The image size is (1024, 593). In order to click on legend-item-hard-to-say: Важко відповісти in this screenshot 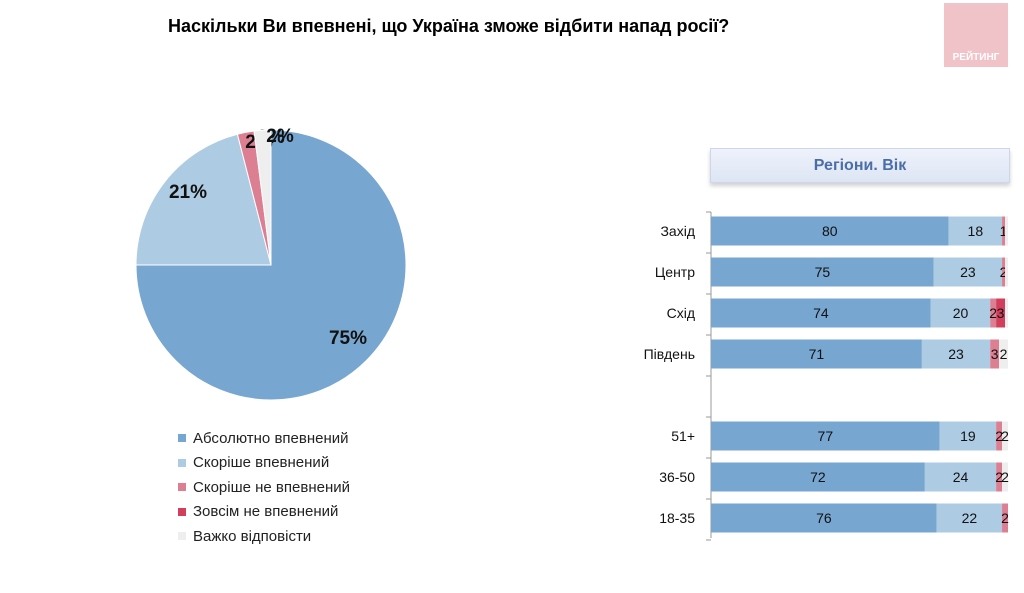, I will do `click(264, 536)`.